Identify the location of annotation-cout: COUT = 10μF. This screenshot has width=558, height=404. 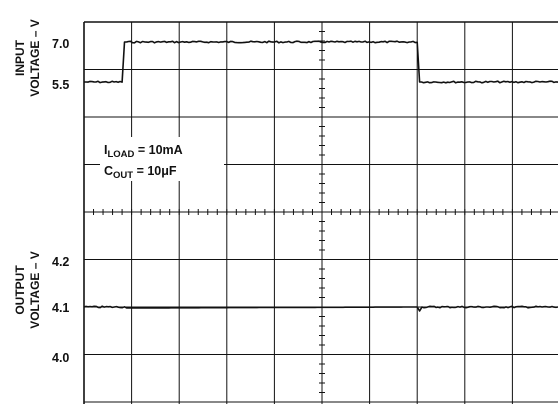
(140, 172).